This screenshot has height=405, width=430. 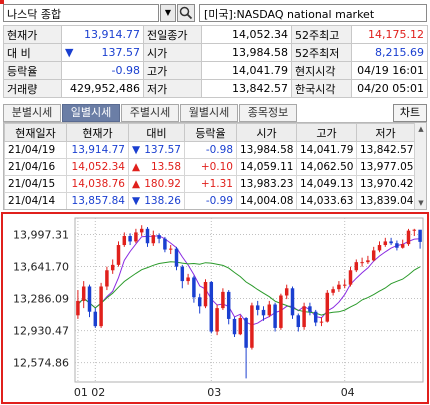 I want to click on column-header: 시가, so click(x=266, y=132).